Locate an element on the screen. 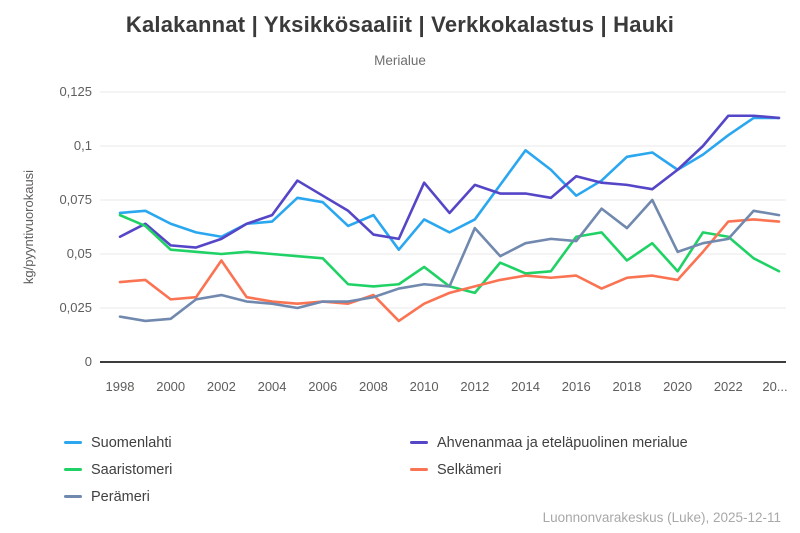 This screenshot has height=533, width=800. x-tick-label: 2006 is located at coordinates (323, 386).